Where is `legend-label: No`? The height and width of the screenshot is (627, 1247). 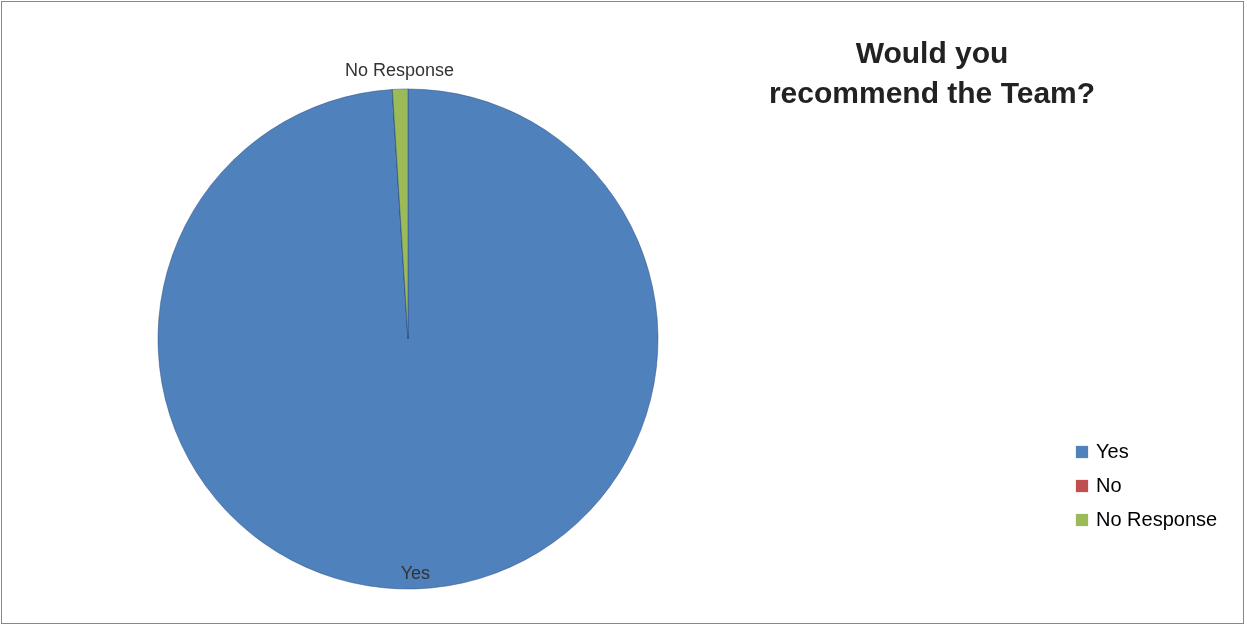
legend-label: No is located at coordinates (1109, 485).